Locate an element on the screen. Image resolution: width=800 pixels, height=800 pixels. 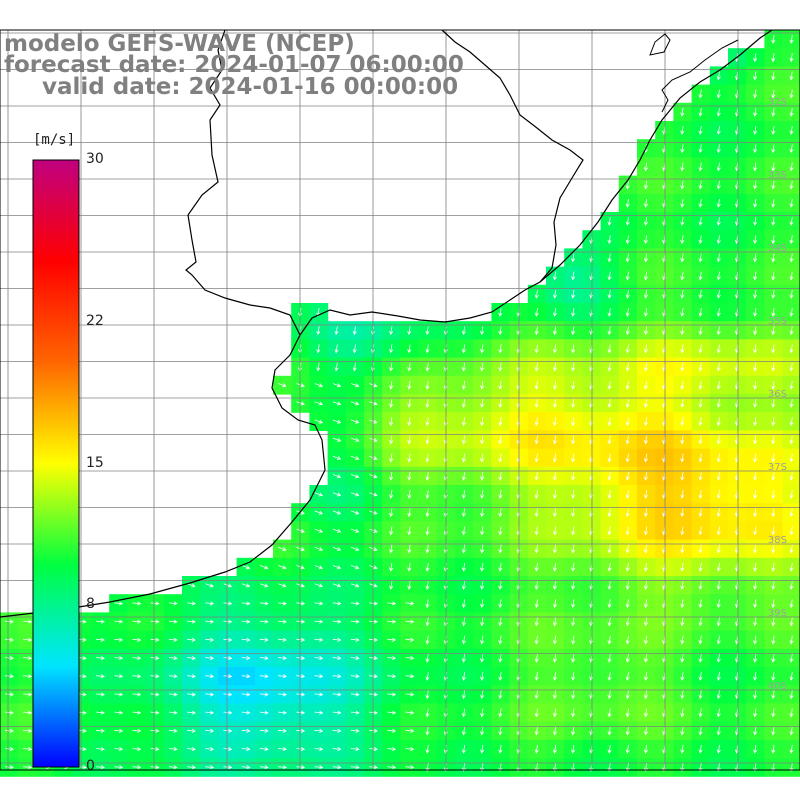
latitude-label: 36S is located at coordinates (777, 394).